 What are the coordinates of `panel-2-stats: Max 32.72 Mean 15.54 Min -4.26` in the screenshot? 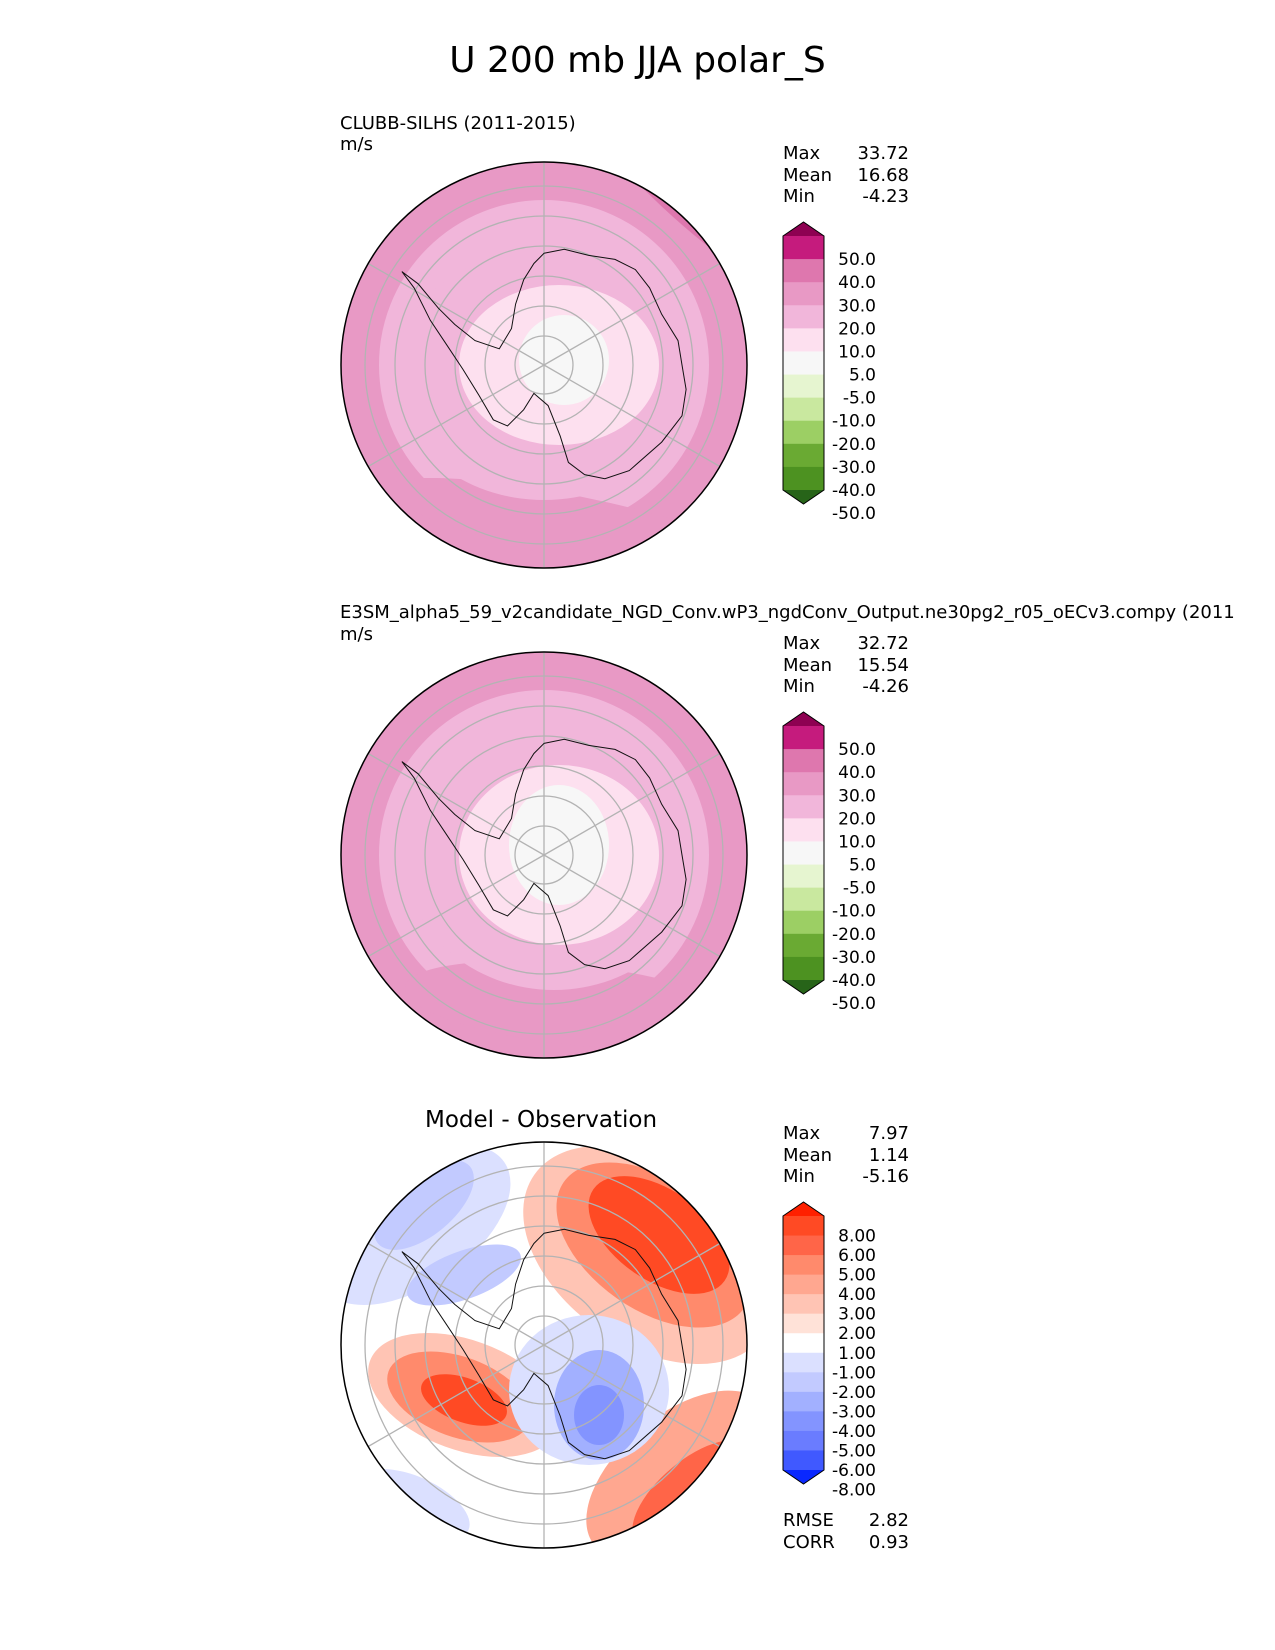 It's located at (846, 665).